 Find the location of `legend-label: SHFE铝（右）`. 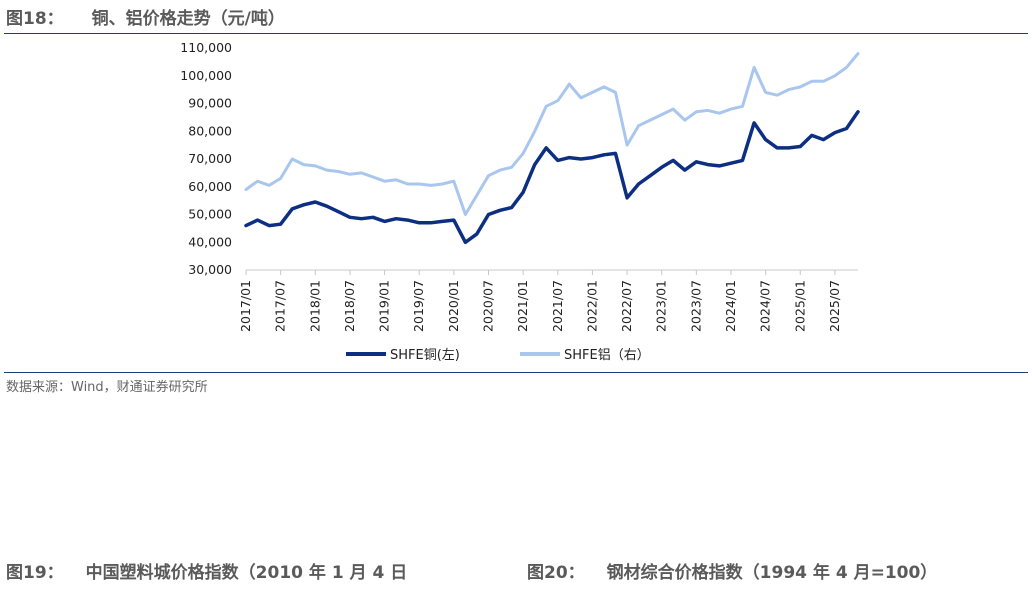

legend-label: SHFE铝（右） is located at coordinates (607, 355).